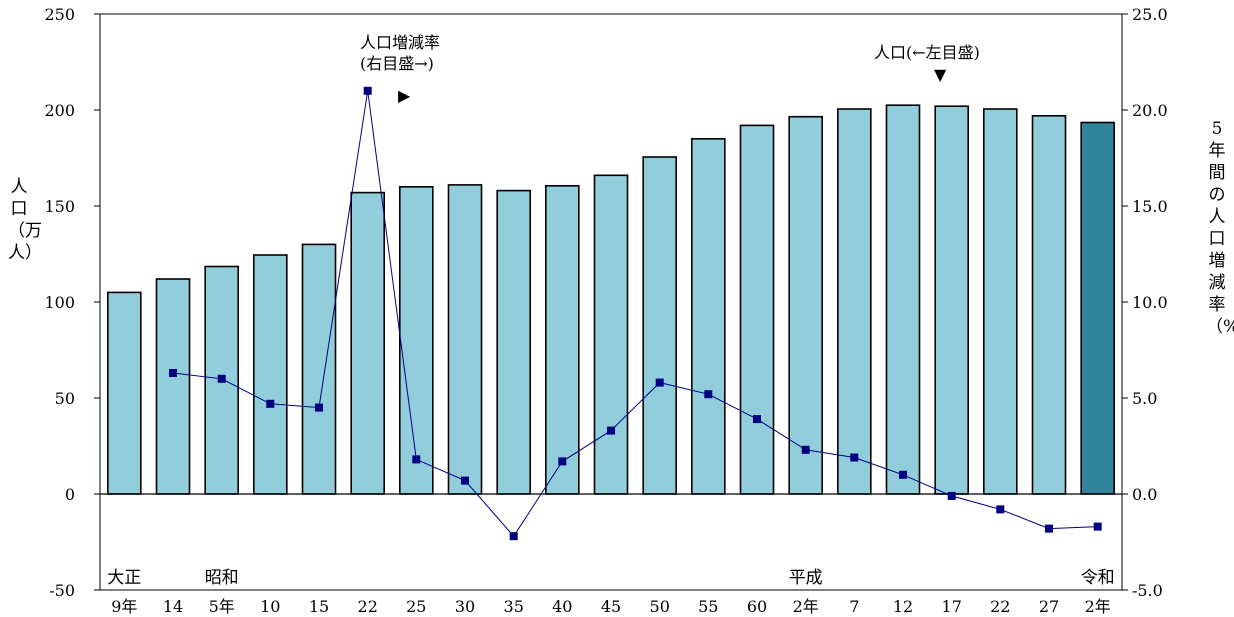 Image resolution: width=1234 pixels, height=617 pixels. Describe the element at coordinates (465, 606) in the screenshot. I see `x-tick-label: 30` at that location.